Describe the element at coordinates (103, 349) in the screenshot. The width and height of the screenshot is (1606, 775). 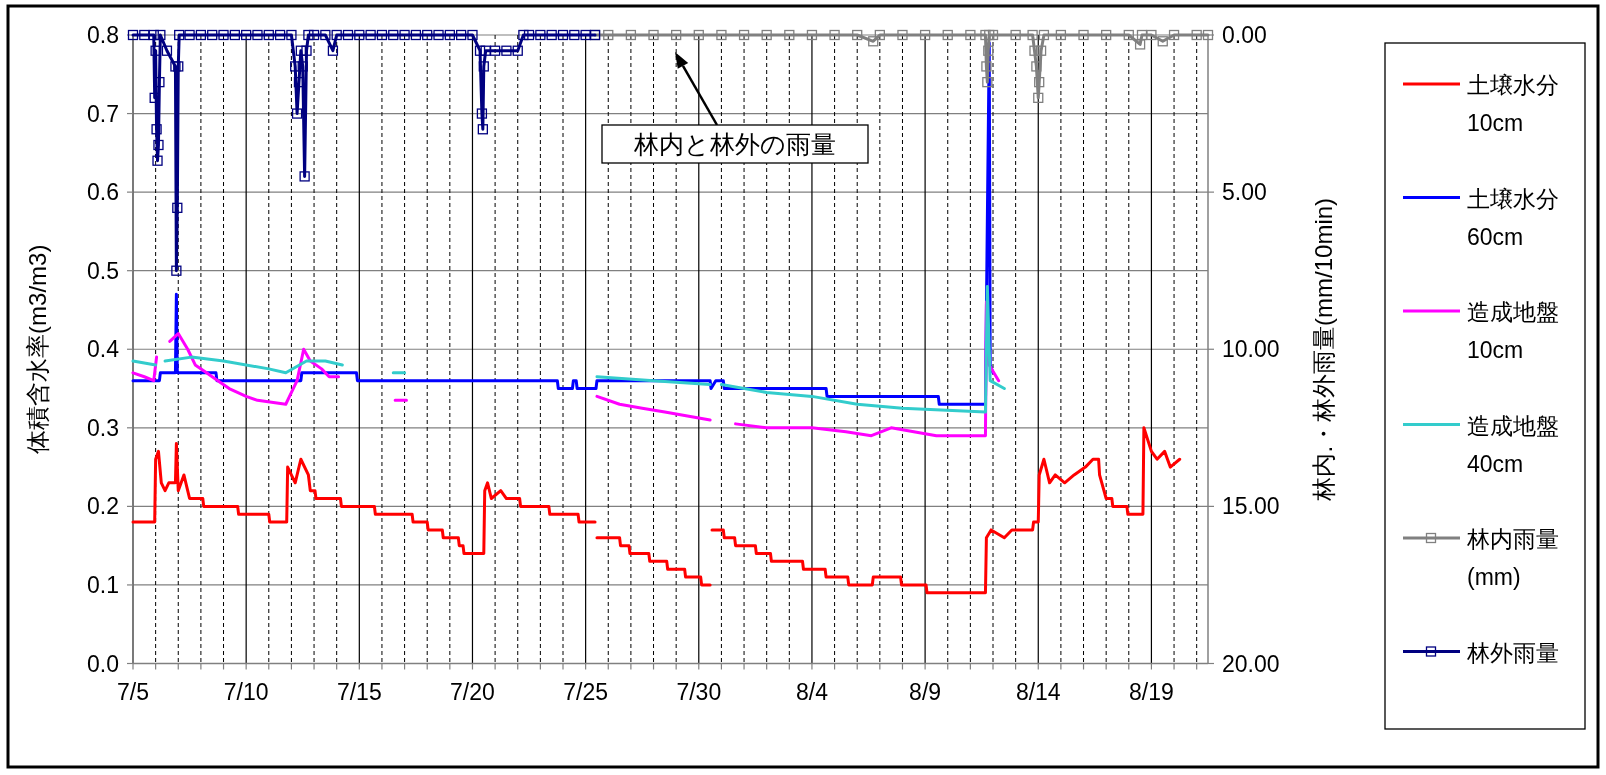
I see `y-tick-label: 0.4` at that location.